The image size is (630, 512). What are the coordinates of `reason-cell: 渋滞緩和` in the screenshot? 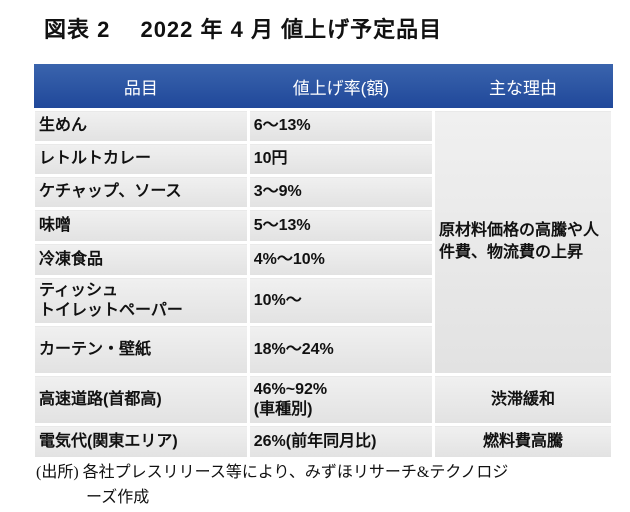 It's located at (523, 399).